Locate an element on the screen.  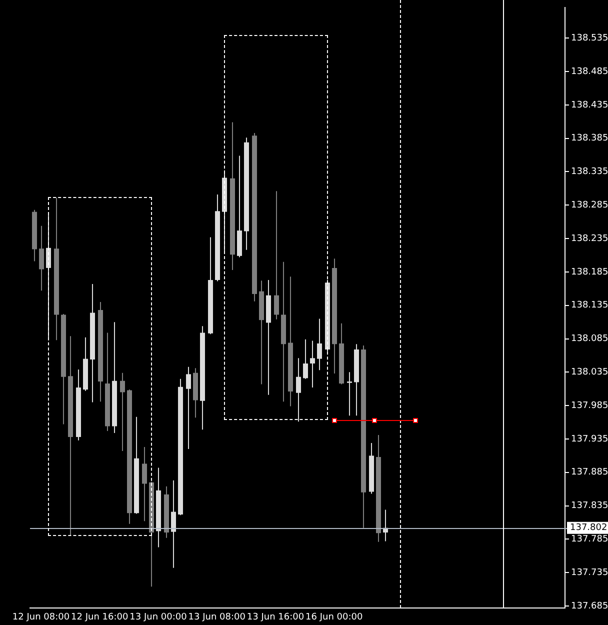
y-tick-label: 137.835 is located at coordinates (589, 506).